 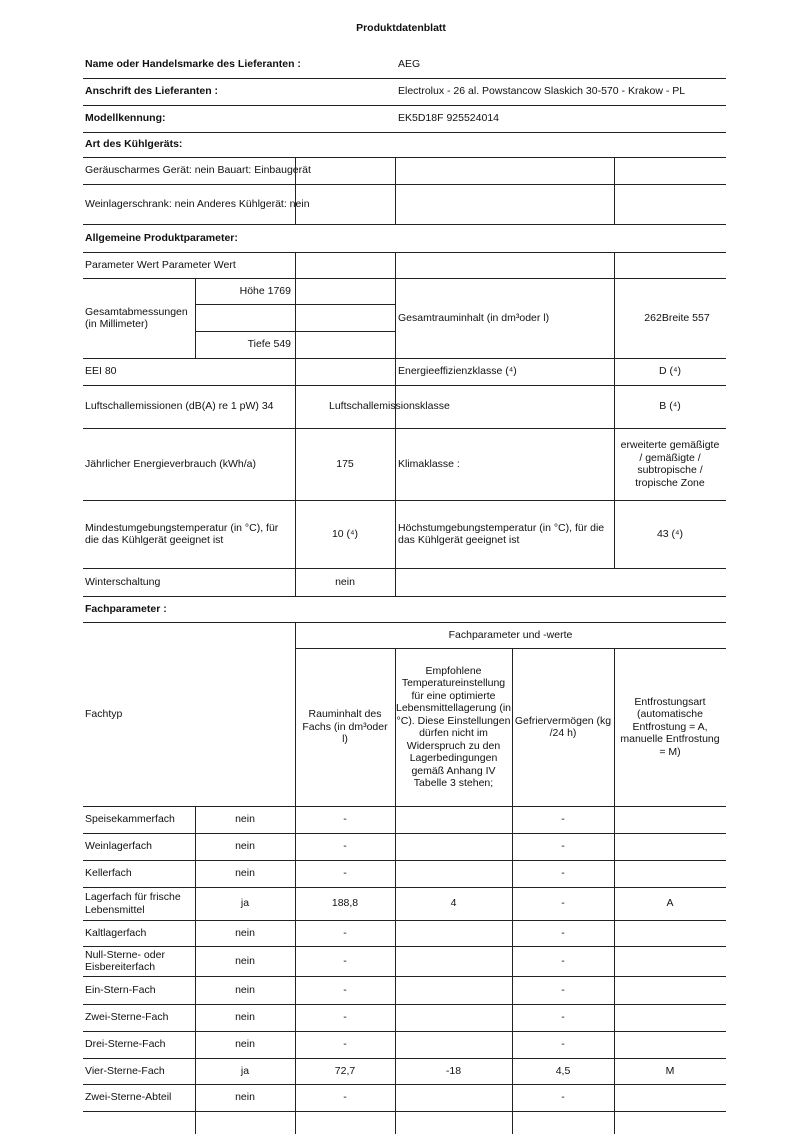 What do you see at coordinates (265, 290) in the screenshot?
I see `height-value: Höhe 1769` at bounding box center [265, 290].